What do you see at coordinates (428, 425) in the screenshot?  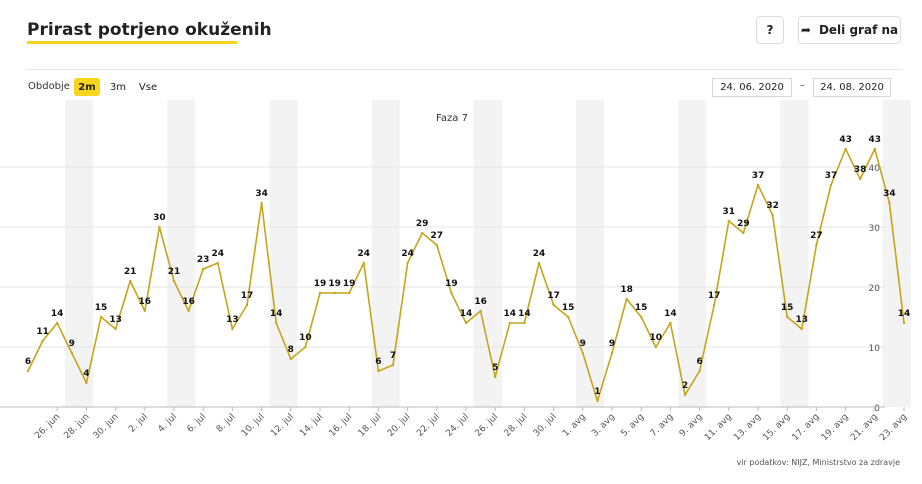 I see `x-tick-label: 22. jul` at bounding box center [428, 425].